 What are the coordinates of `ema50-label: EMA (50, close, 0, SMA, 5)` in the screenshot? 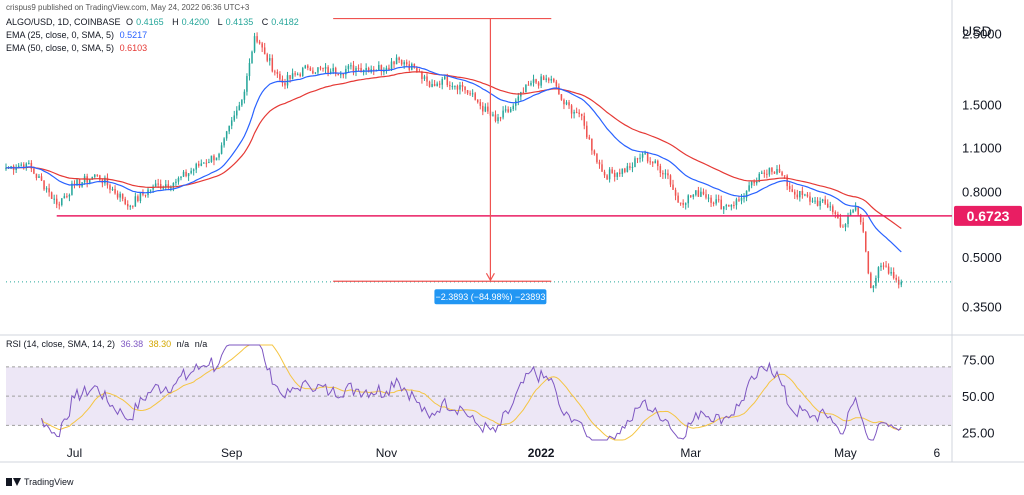 It's located at (60, 48).